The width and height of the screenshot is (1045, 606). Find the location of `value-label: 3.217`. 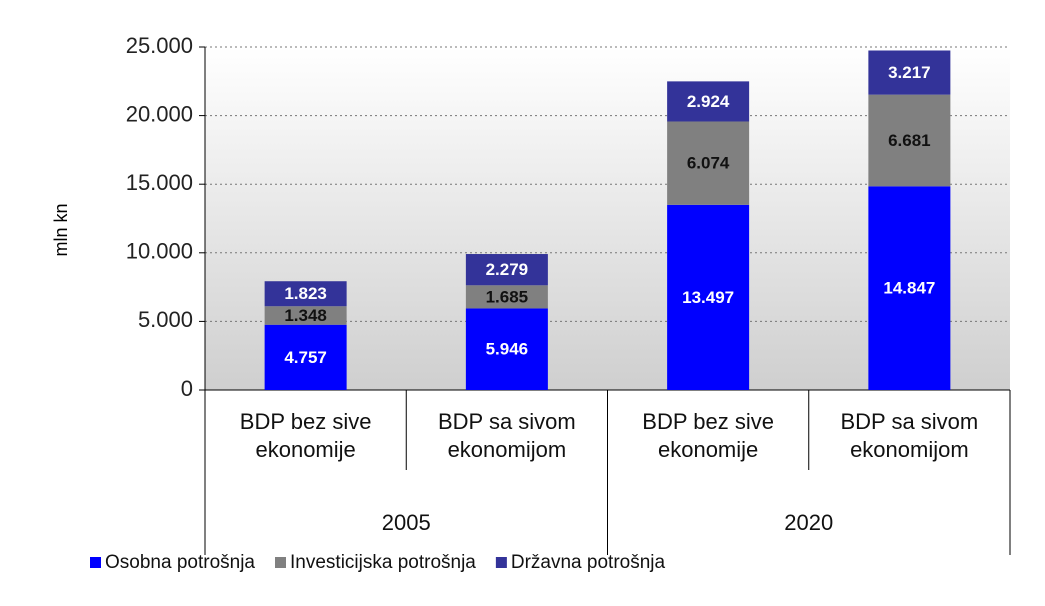

value-label: 3.217 is located at coordinates (909, 72).